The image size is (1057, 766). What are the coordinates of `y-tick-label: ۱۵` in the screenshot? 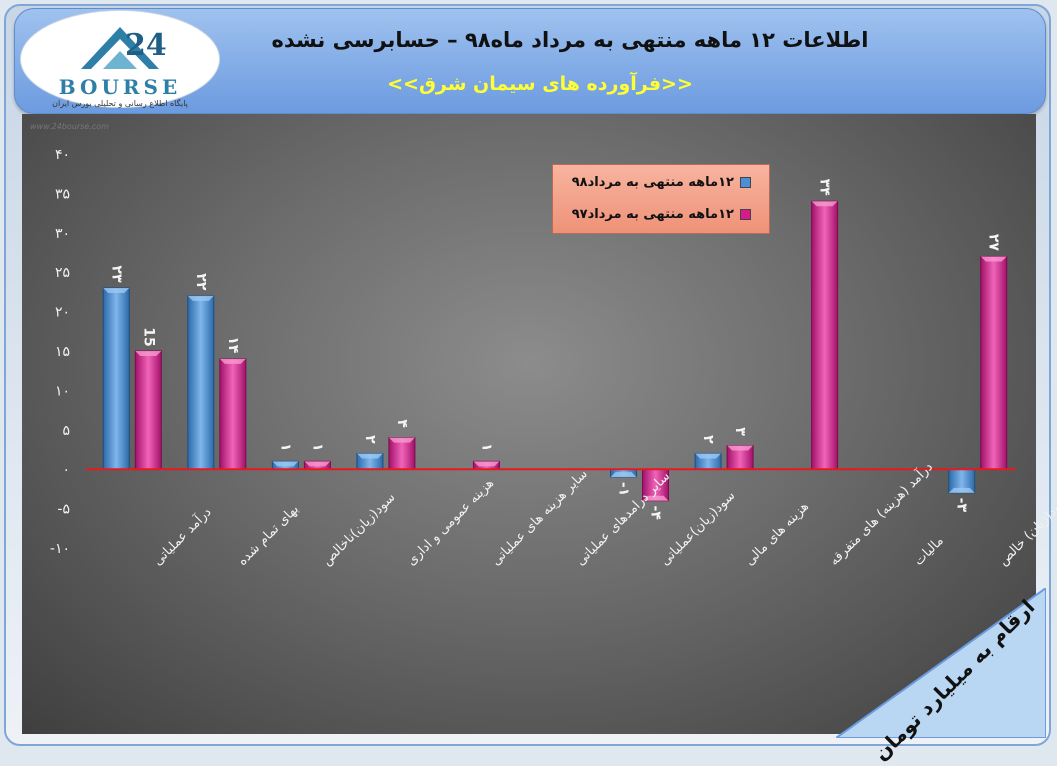 It's located at (62, 352).